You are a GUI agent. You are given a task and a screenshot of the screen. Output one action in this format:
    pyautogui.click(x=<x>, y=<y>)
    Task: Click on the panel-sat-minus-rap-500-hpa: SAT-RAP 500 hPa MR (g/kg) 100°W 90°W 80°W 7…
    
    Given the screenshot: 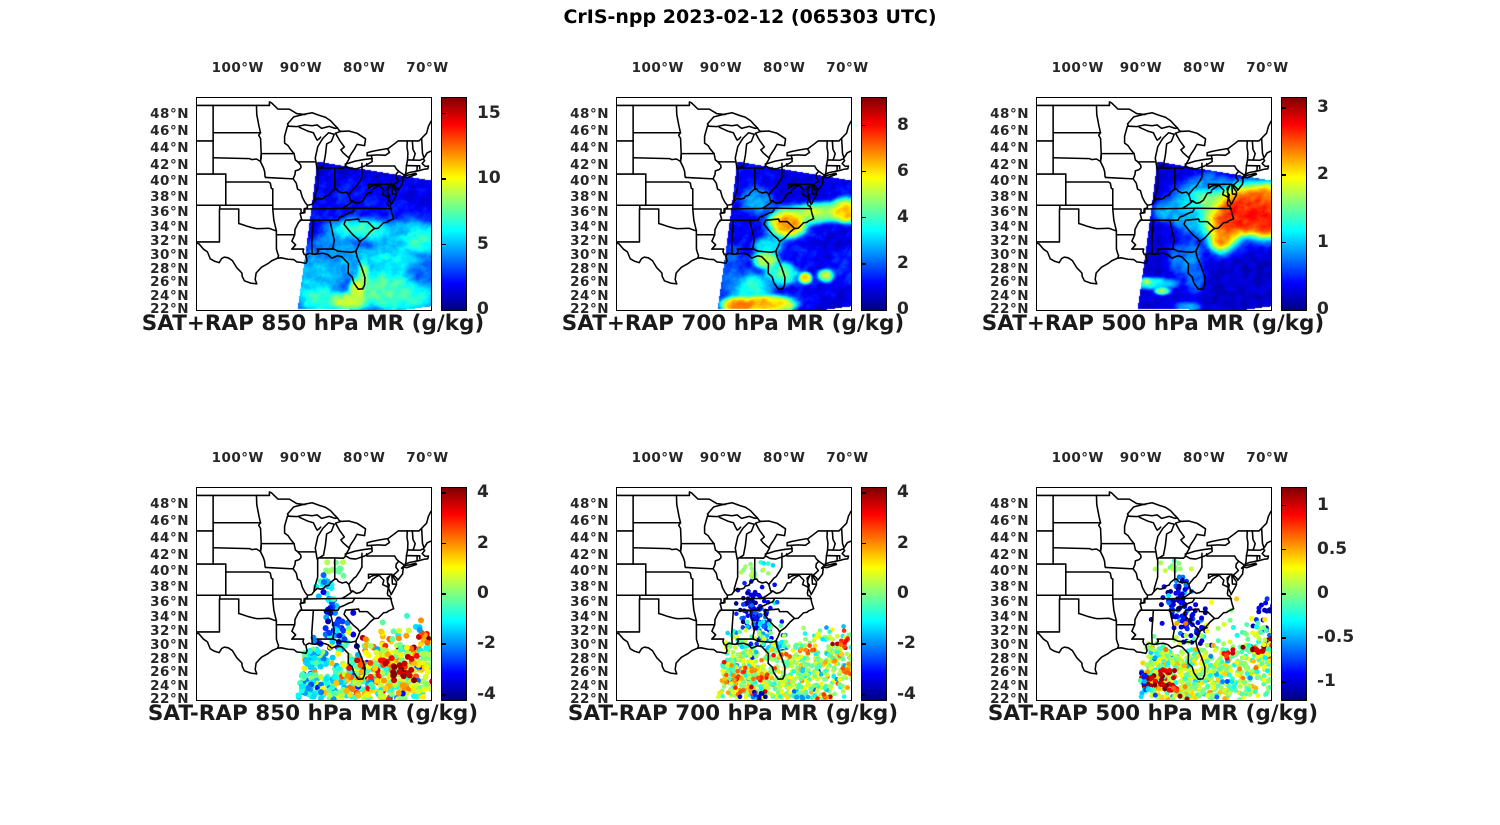 What is the action you would take?
    pyautogui.click(x=1161, y=592)
    